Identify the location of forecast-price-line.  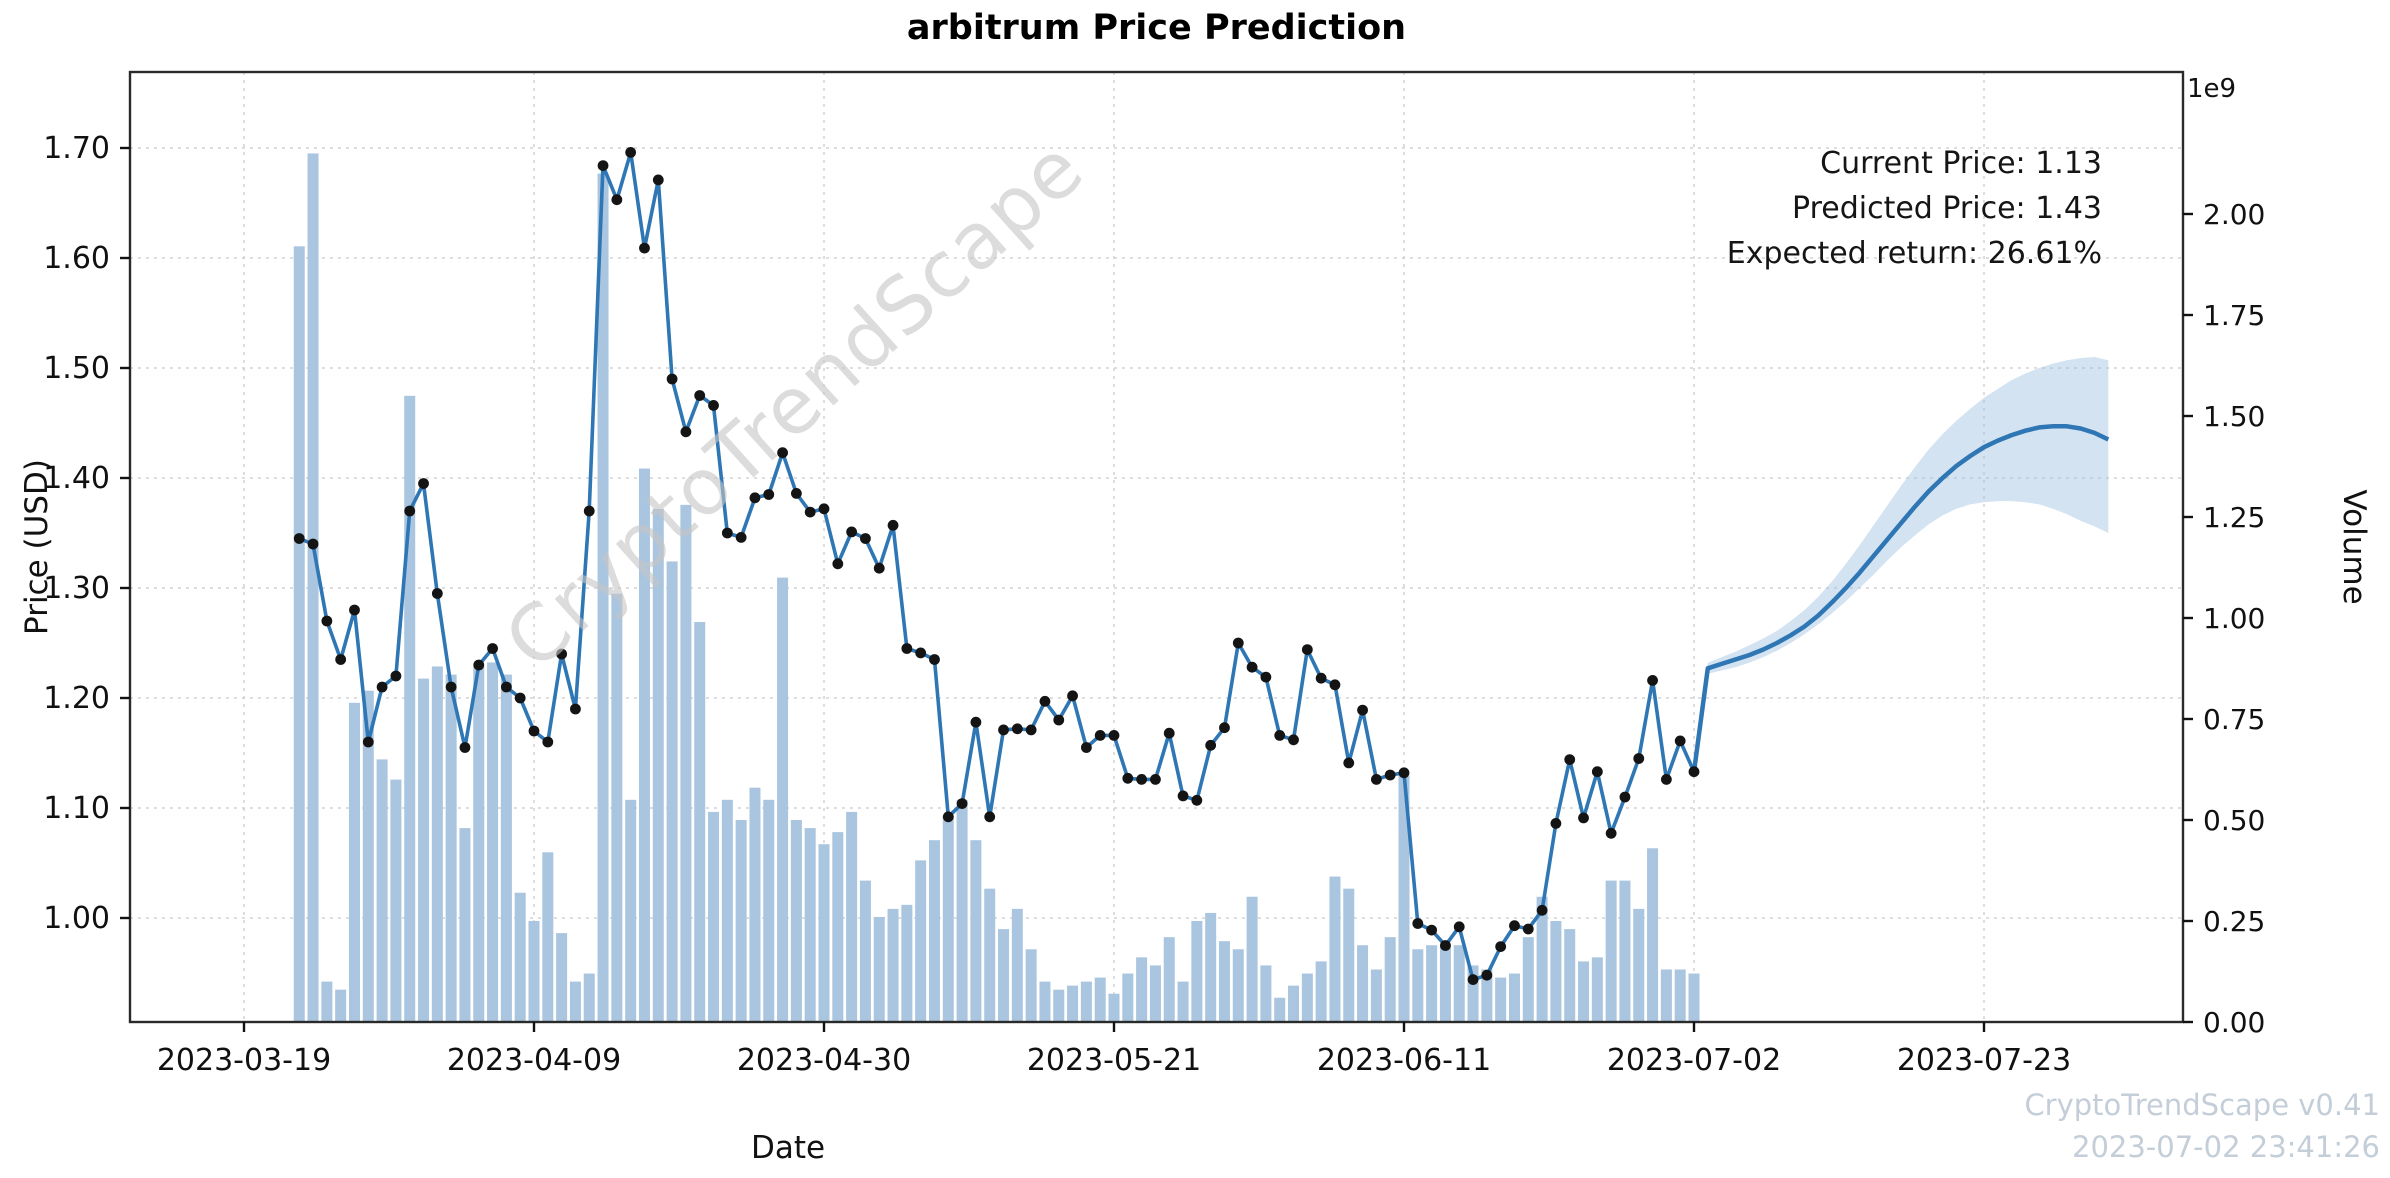
(1900, 598).